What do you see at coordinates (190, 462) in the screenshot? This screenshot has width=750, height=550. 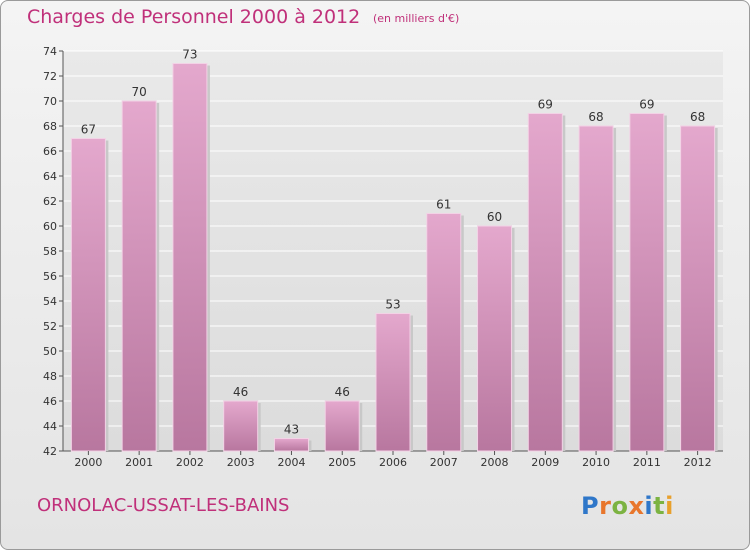 I see `x-tick-label: 2002` at bounding box center [190, 462].